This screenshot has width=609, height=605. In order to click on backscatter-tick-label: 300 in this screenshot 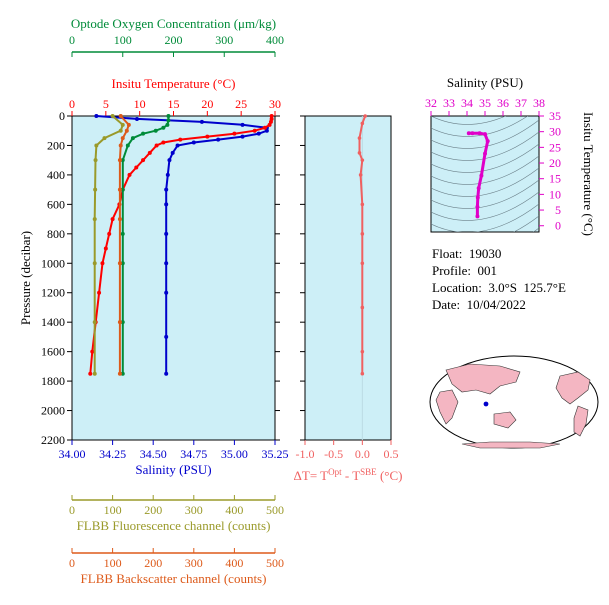, I will do `click(194, 563)`.